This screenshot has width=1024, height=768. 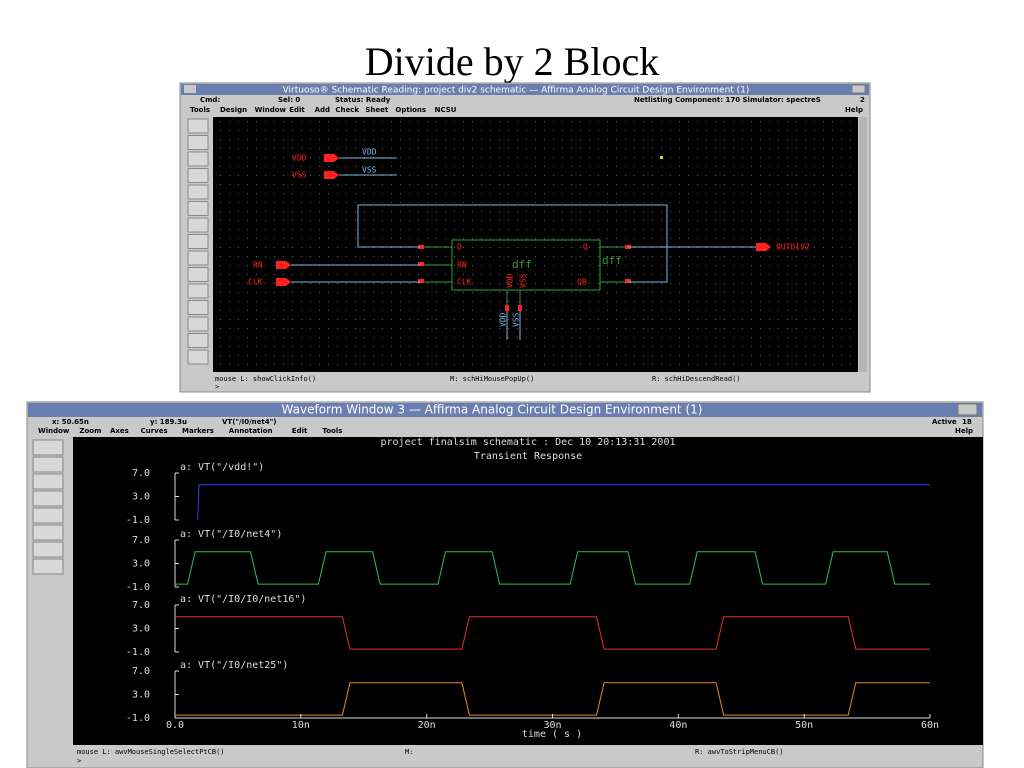 I want to click on port-label: QB, so click(x=582, y=282).